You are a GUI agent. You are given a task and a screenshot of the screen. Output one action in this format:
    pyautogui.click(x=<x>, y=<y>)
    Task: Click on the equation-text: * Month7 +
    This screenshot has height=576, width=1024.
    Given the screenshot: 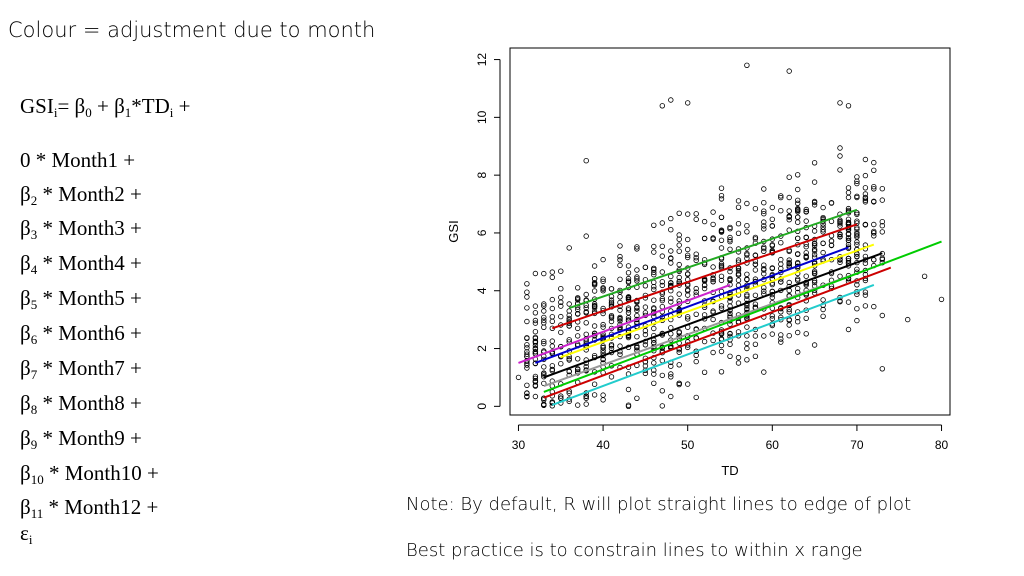 What is the action you would take?
    pyautogui.click(x=89, y=368)
    